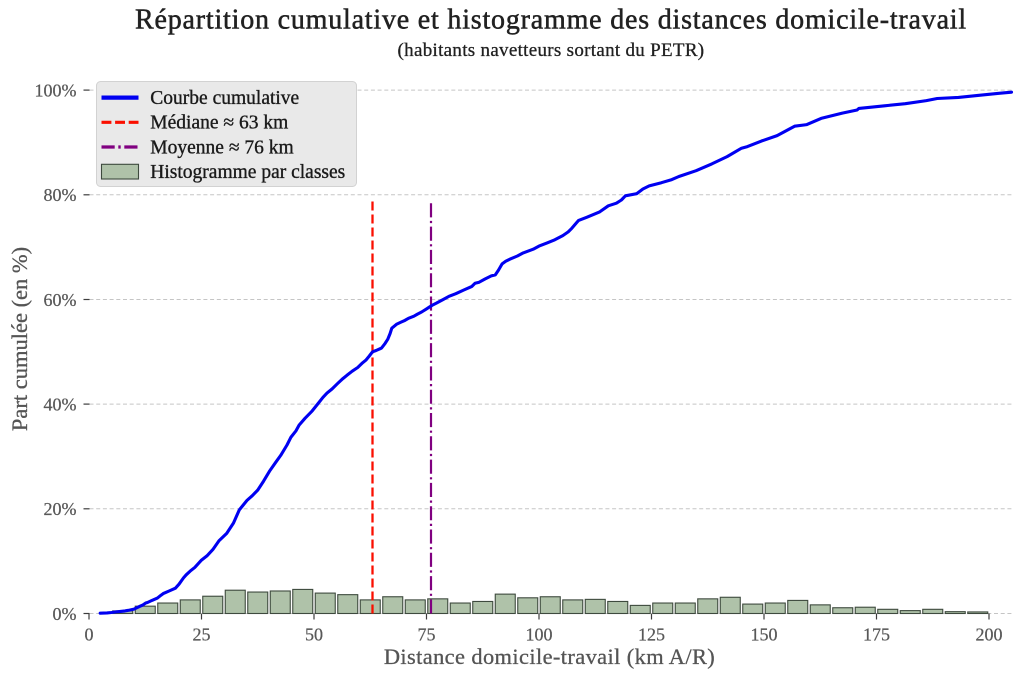 The image size is (1024, 687). I want to click on svg-text: 50, so click(314, 635).